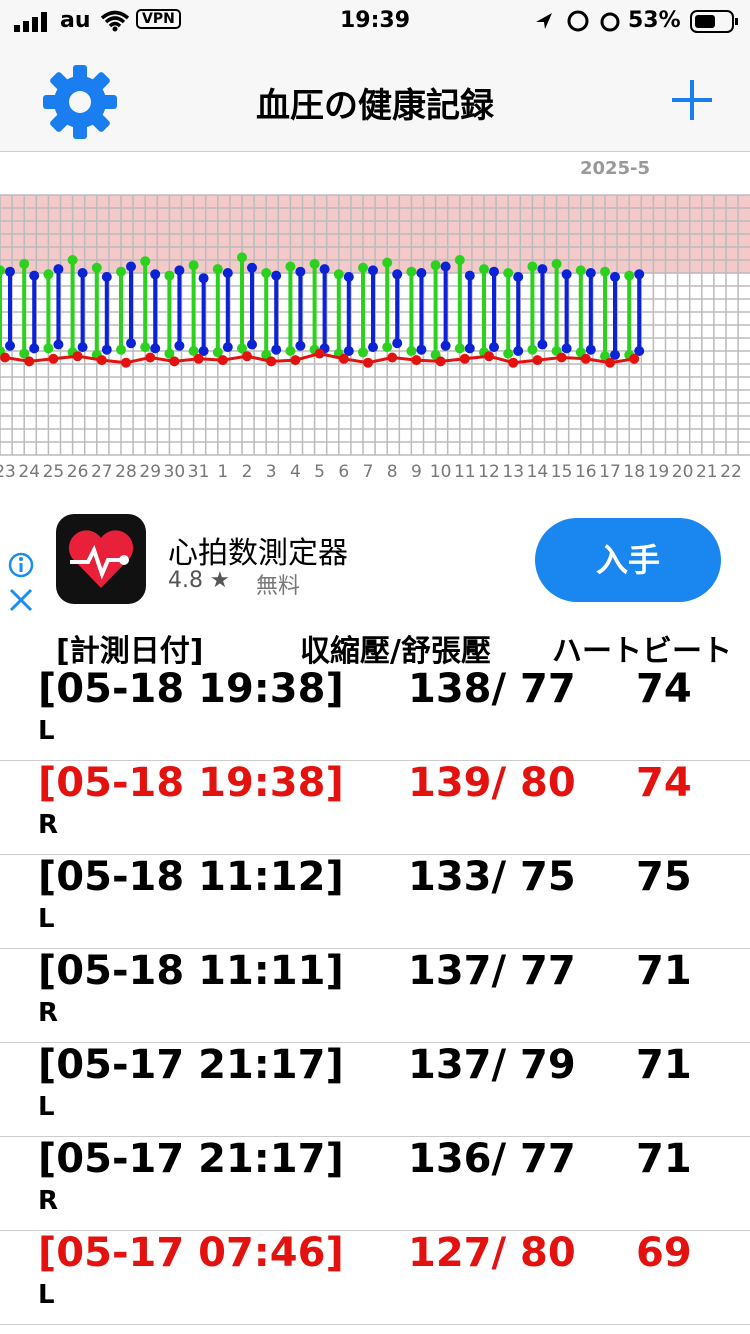  What do you see at coordinates (199, 472) in the screenshot?
I see `day-label: 31` at bounding box center [199, 472].